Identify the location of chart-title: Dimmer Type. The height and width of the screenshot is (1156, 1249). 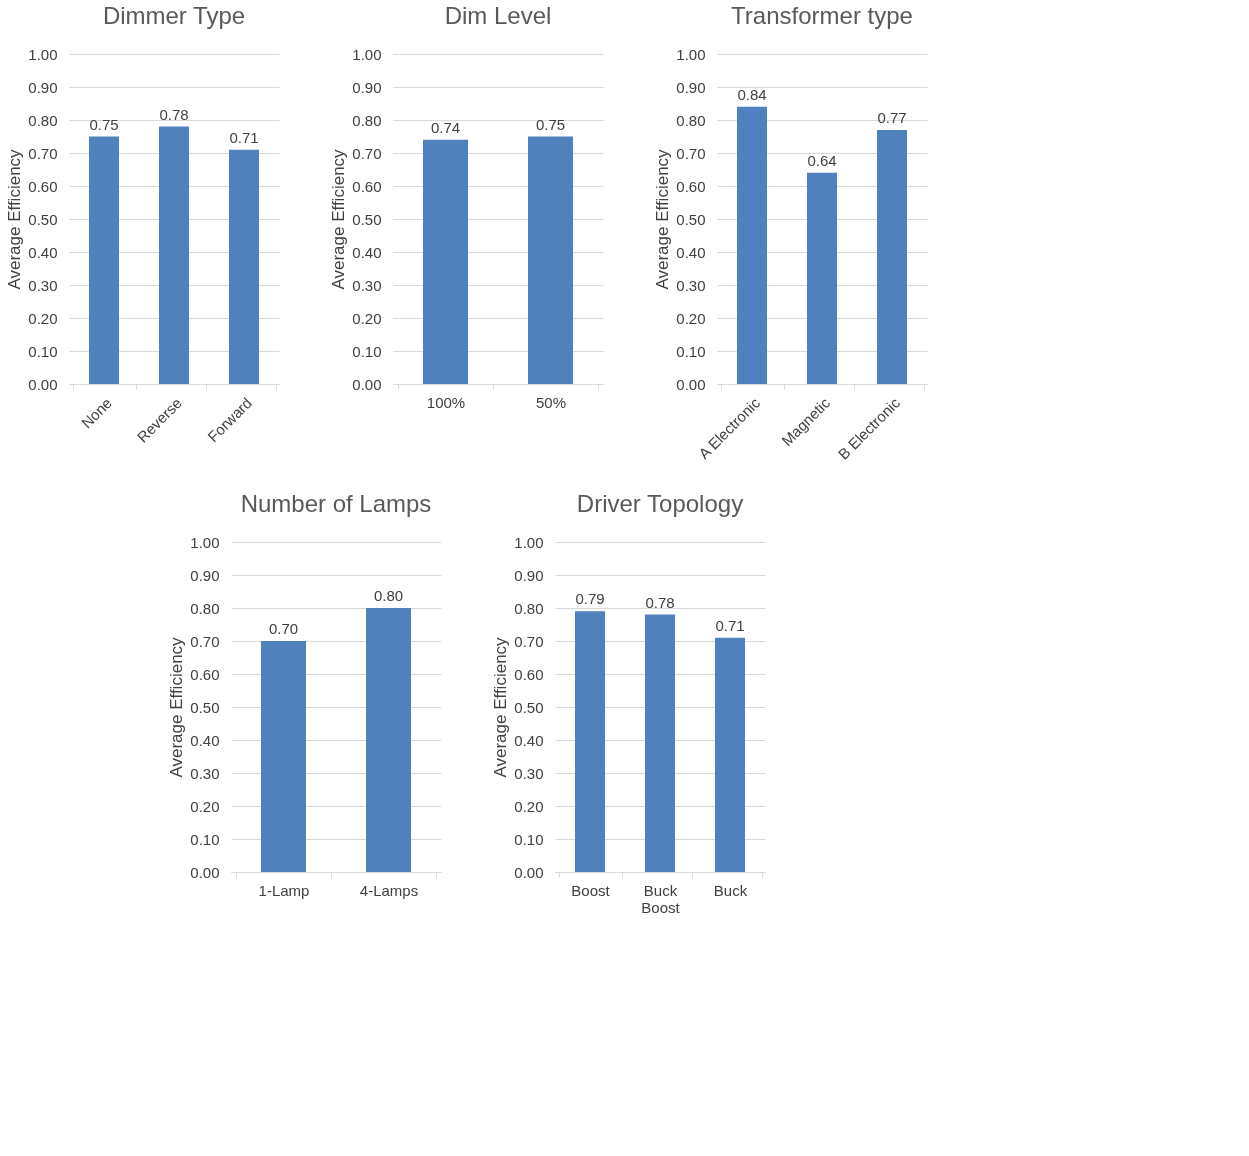
(174, 15).